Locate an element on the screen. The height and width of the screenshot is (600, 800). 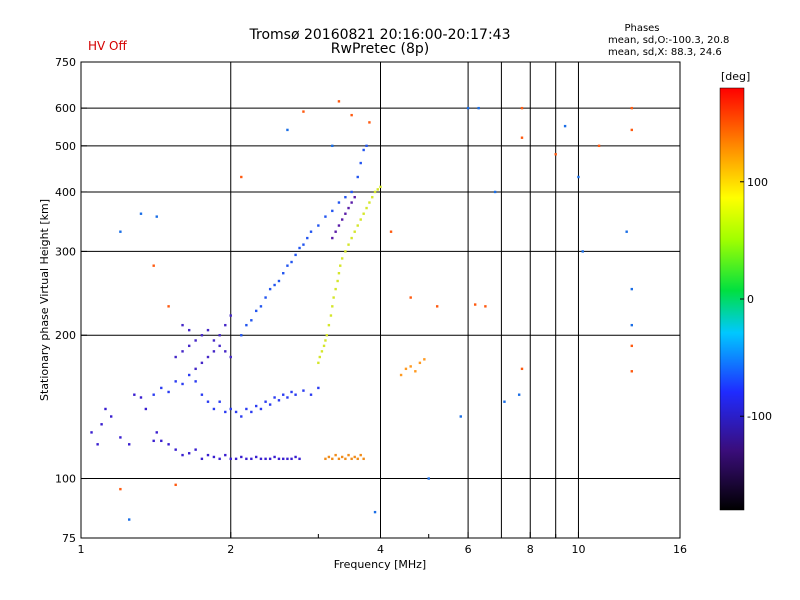
y-axis-label: Stationary phase Virtual Height [km] is located at coordinates (44, 300).